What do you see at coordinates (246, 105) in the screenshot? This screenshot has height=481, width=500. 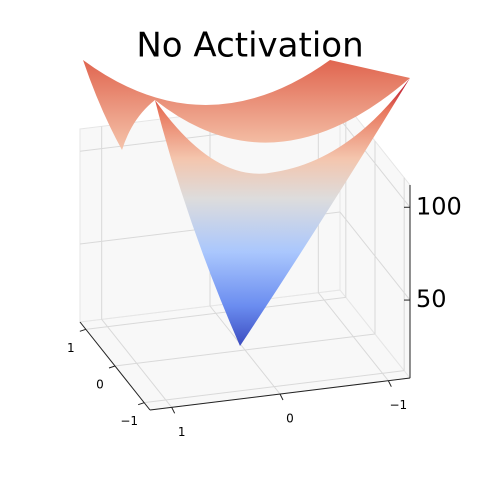 I see `surface-back` at bounding box center [246, 105].